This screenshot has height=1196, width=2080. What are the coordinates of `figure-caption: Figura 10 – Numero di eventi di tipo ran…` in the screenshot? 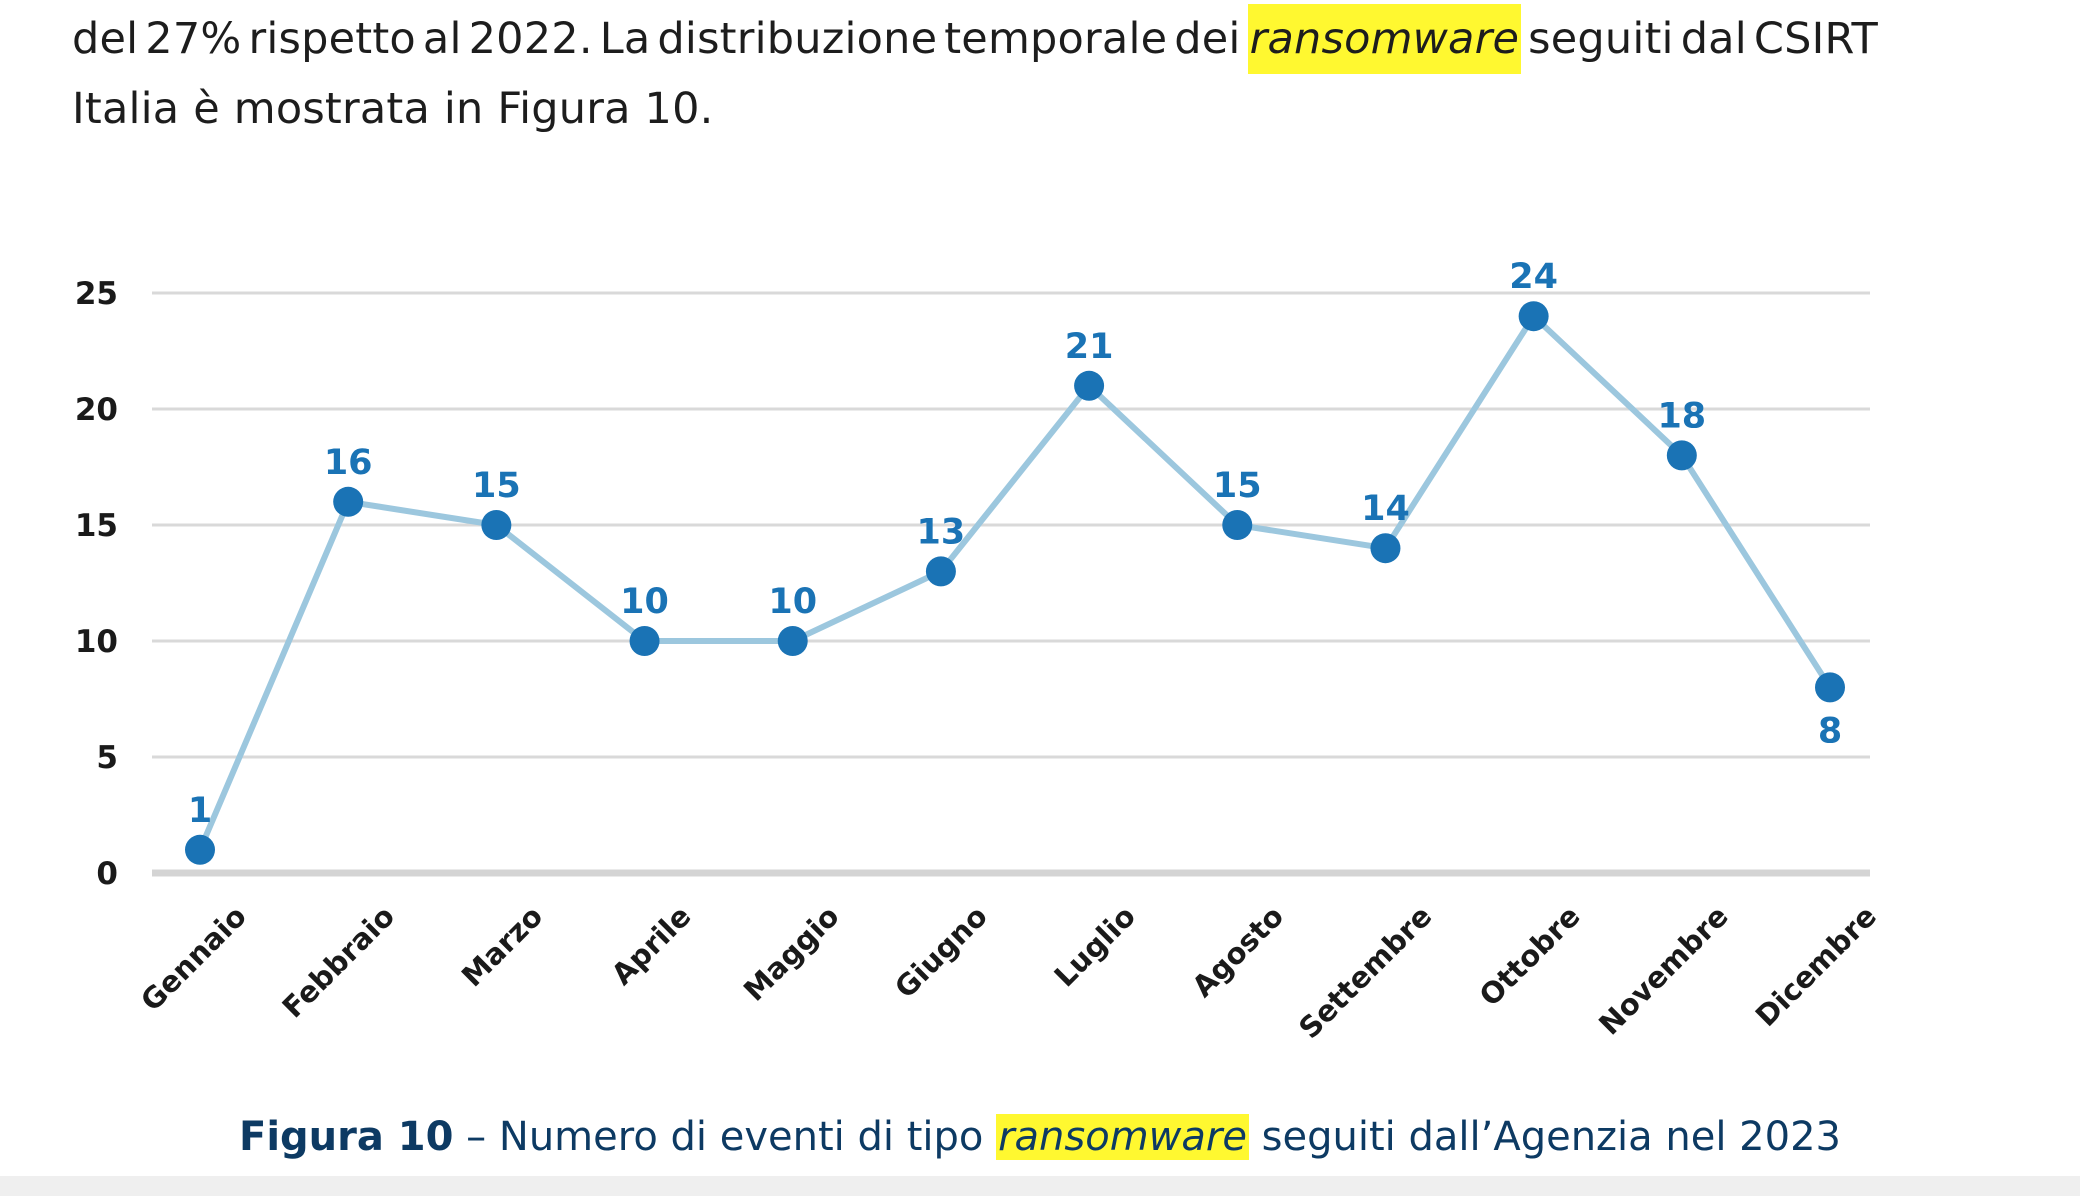 It's located at (1040, 1137).